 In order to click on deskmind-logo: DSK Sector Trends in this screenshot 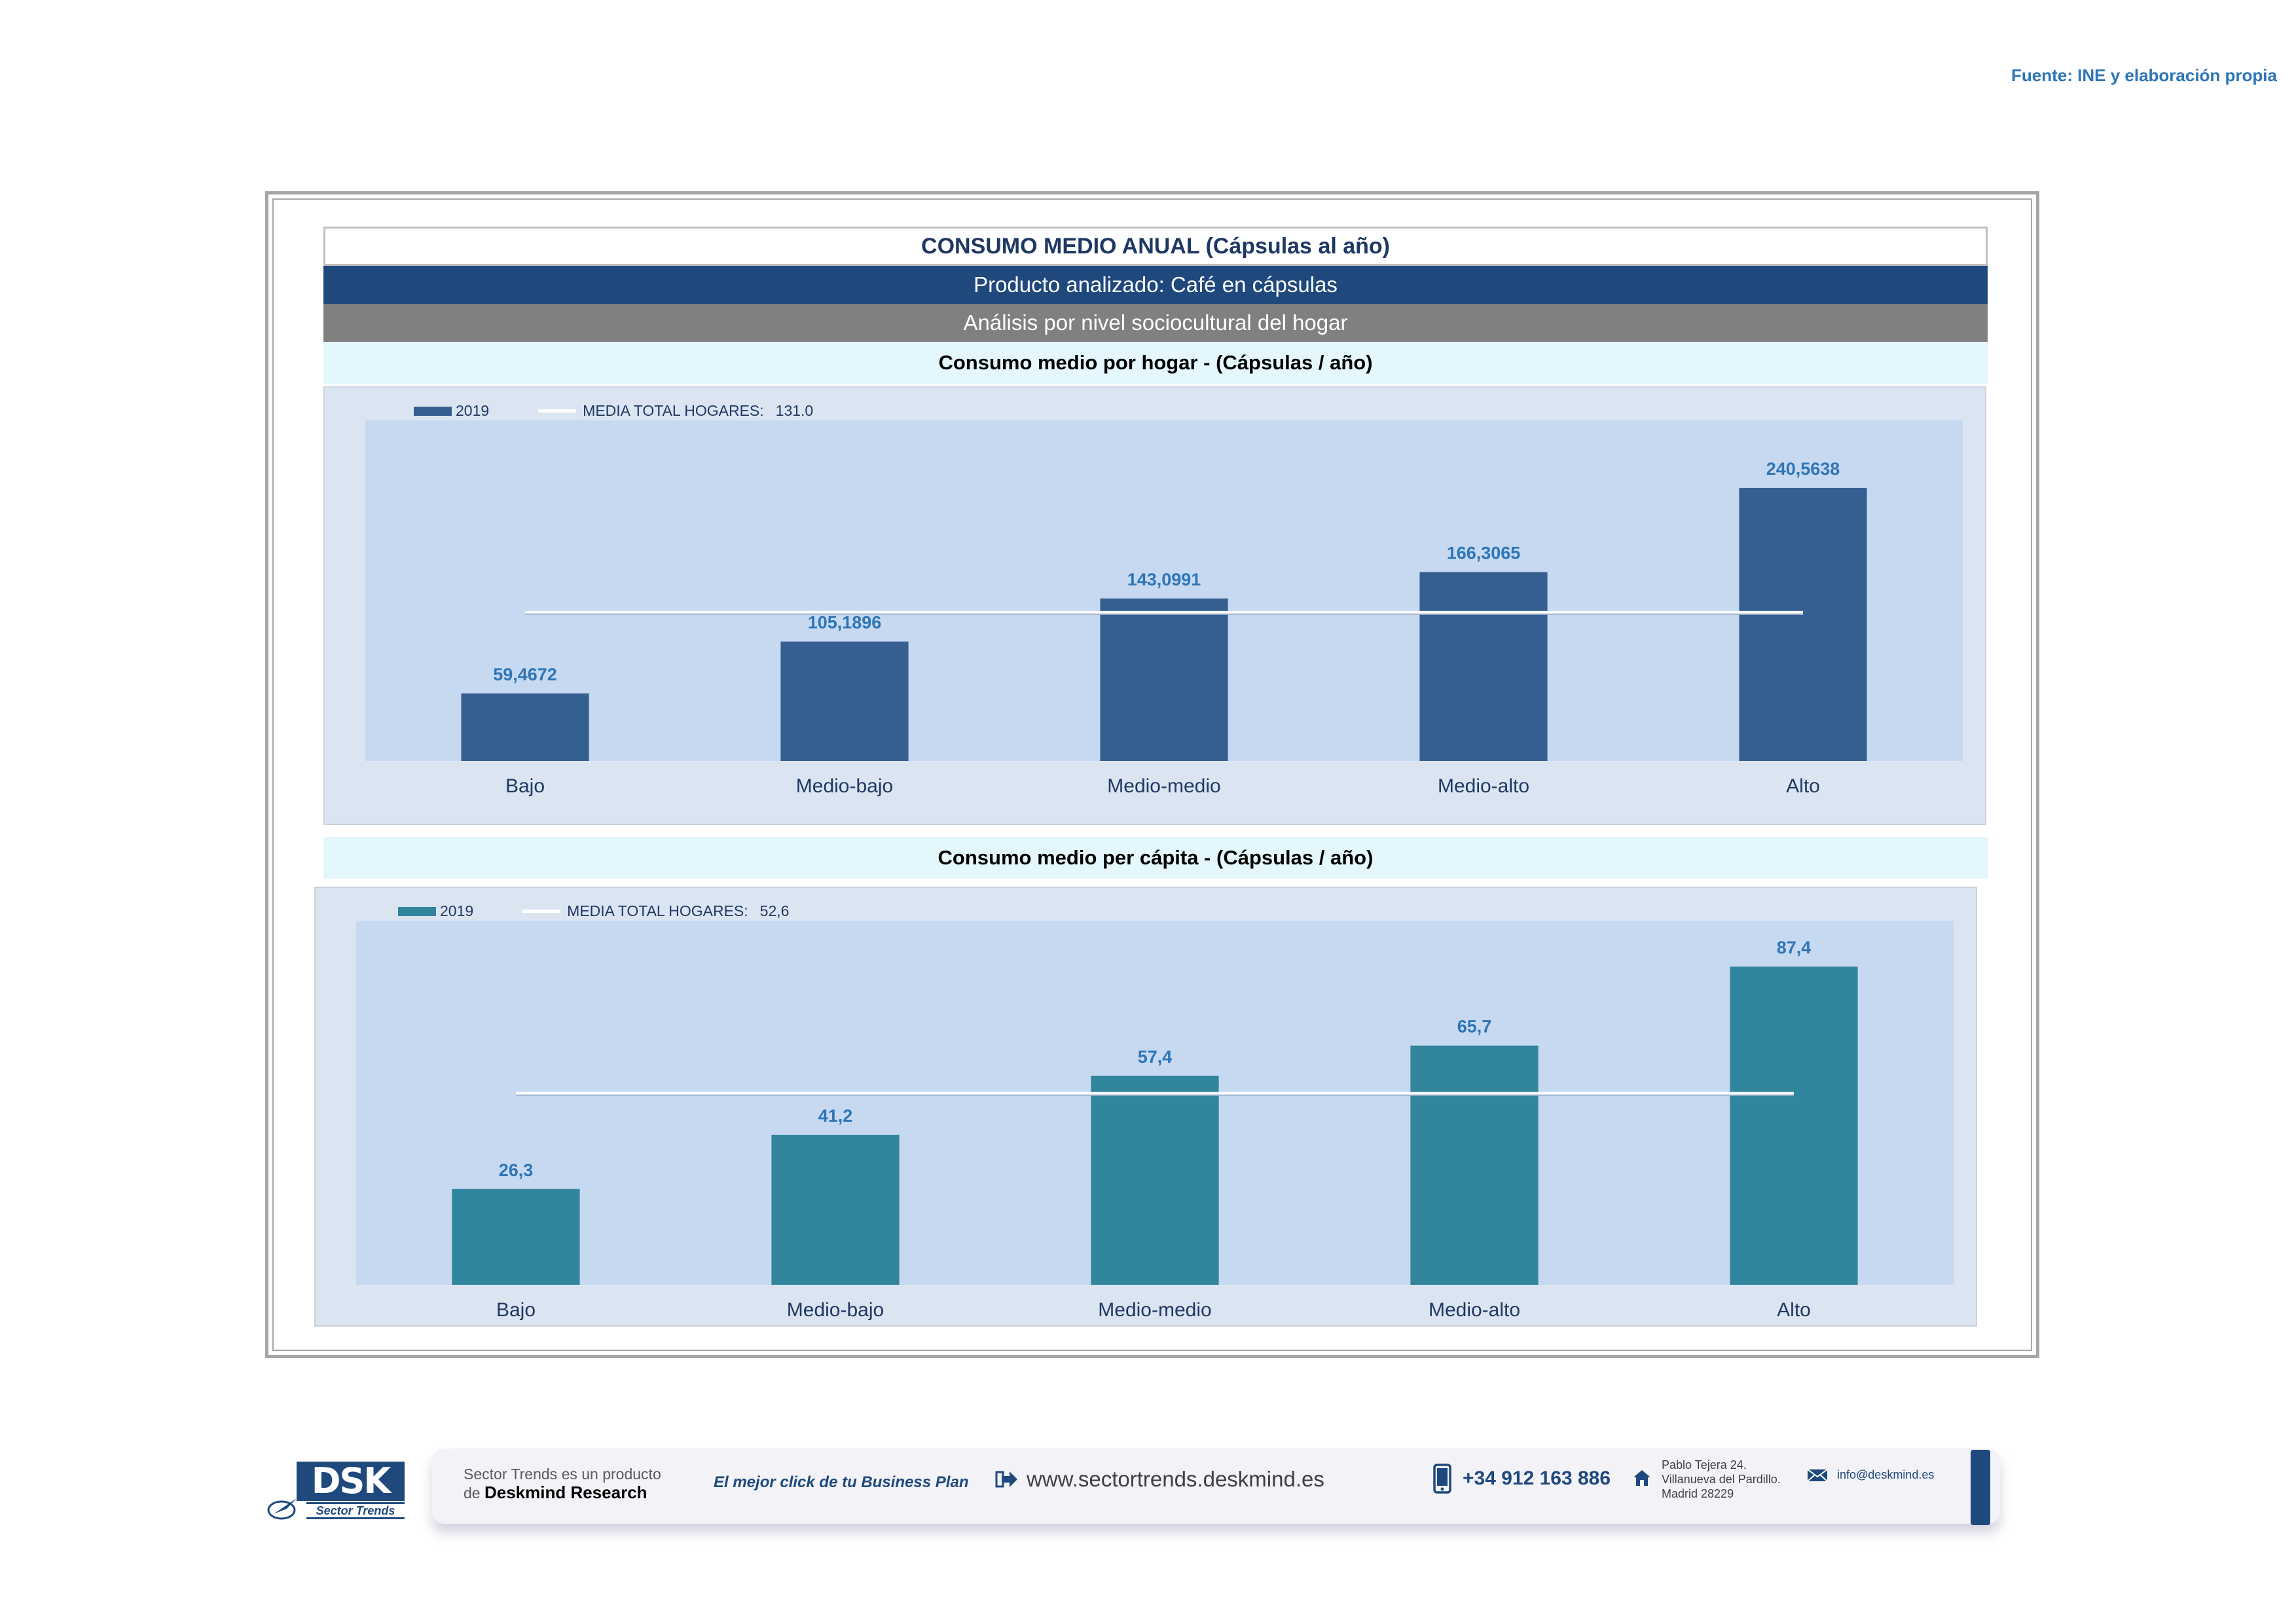, I will do `click(336, 1492)`.